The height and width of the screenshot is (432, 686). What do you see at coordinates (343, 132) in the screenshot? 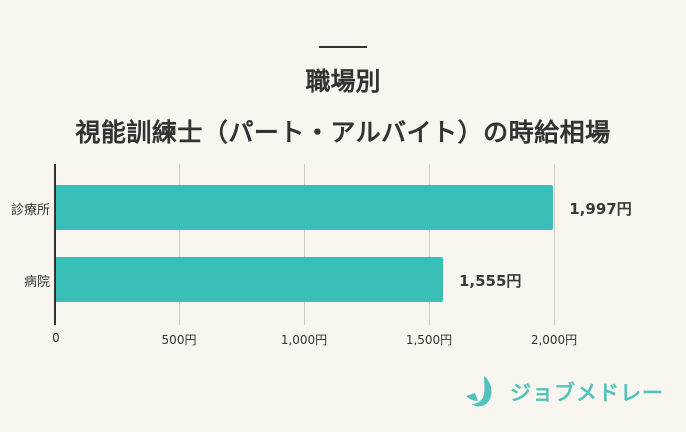
I see `chart-title-line2: 視能訓練士（パート・アルバイト）の時給相場` at bounding box center [343, 132].